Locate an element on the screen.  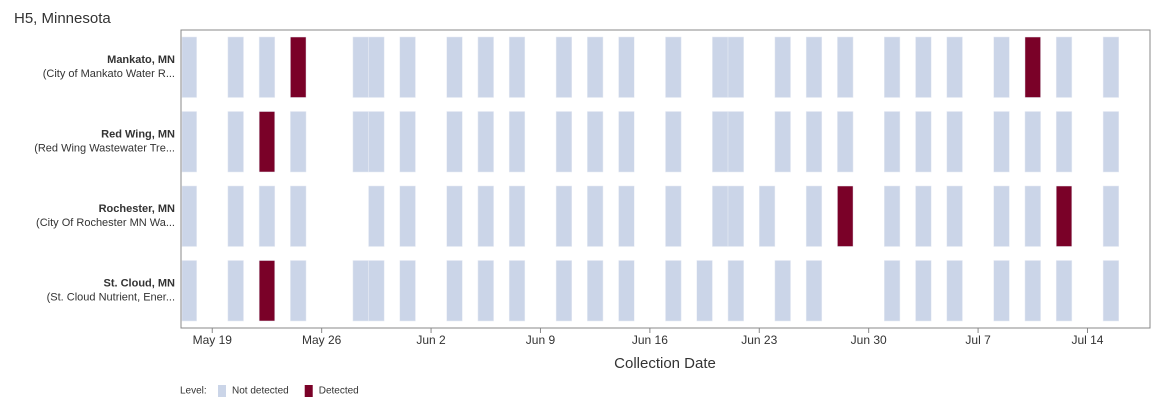
row-label: Mankato, MN is located at coordinates (141, 60).